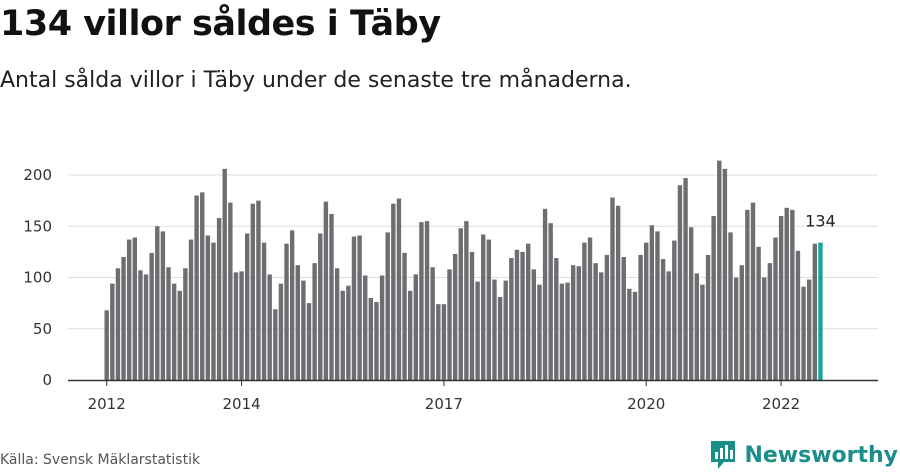 This screenshot has width=900, height=474. I want to click on y-tick-label: 100, so click(37, 278).